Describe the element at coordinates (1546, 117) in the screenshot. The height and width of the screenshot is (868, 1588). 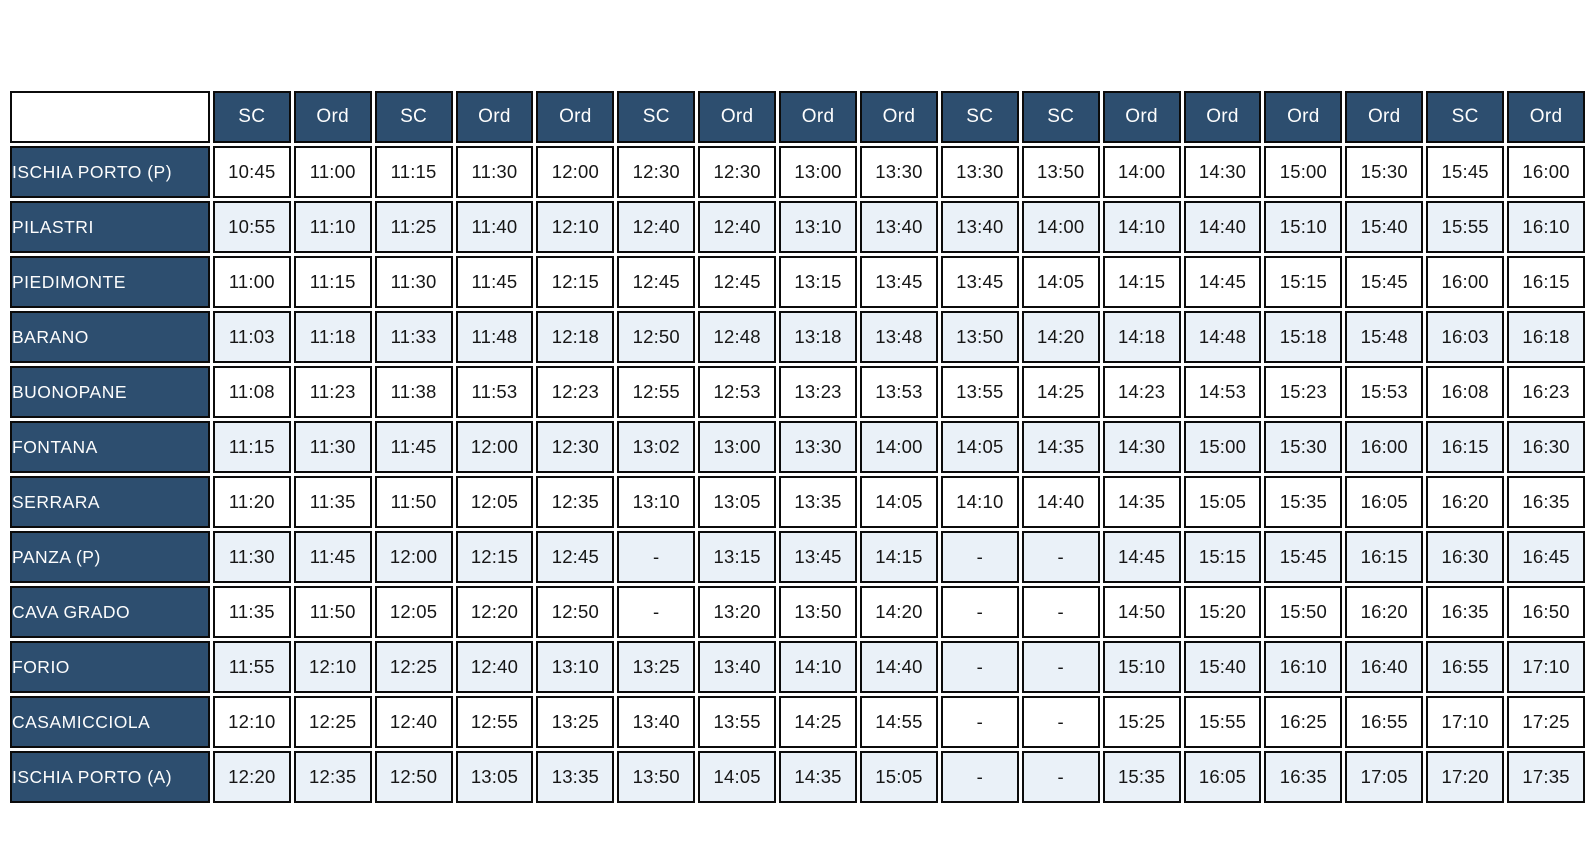
I see `column-type-17: Ord` at that location.